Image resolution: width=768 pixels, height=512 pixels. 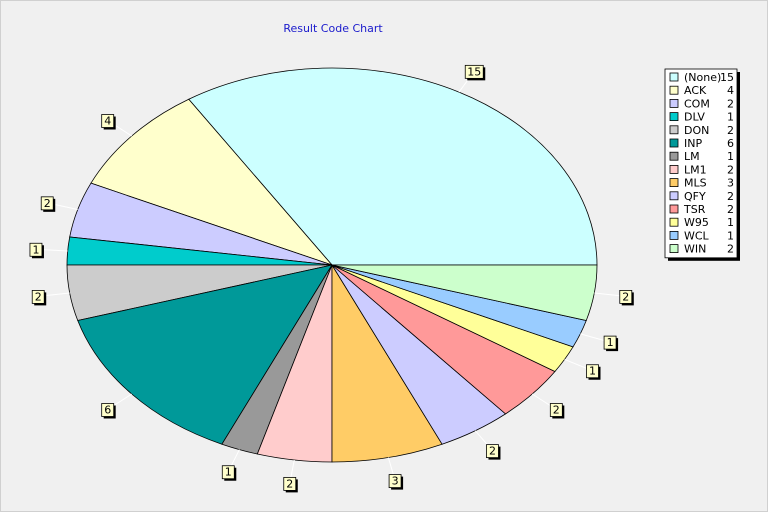 I want to click on legend-label: W95, so click(x=696, y=222).